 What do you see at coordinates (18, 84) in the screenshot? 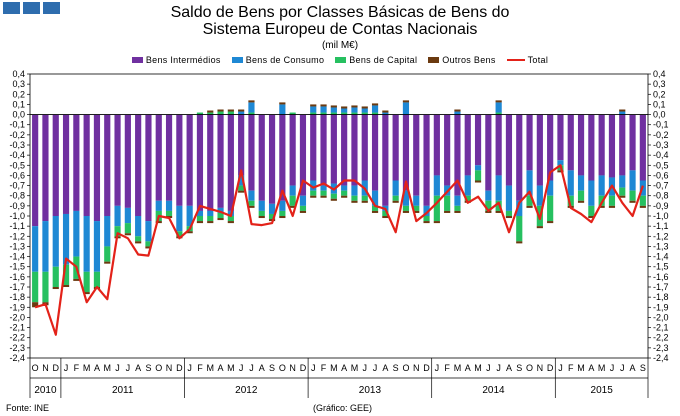
I see `y-tick-label-left: 0,3` at bounding box center [18, 84].